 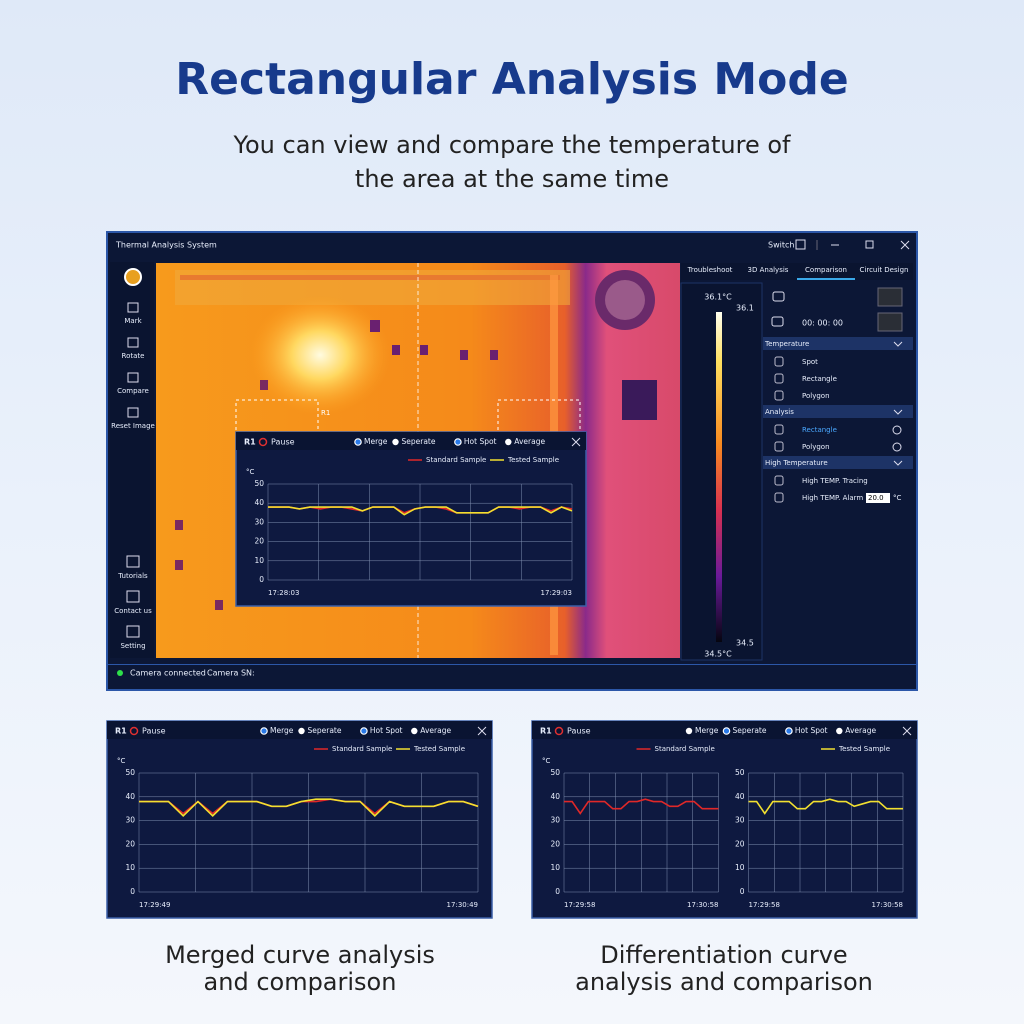 I want to click on status: Camera connected, so click(x=168, y=673).